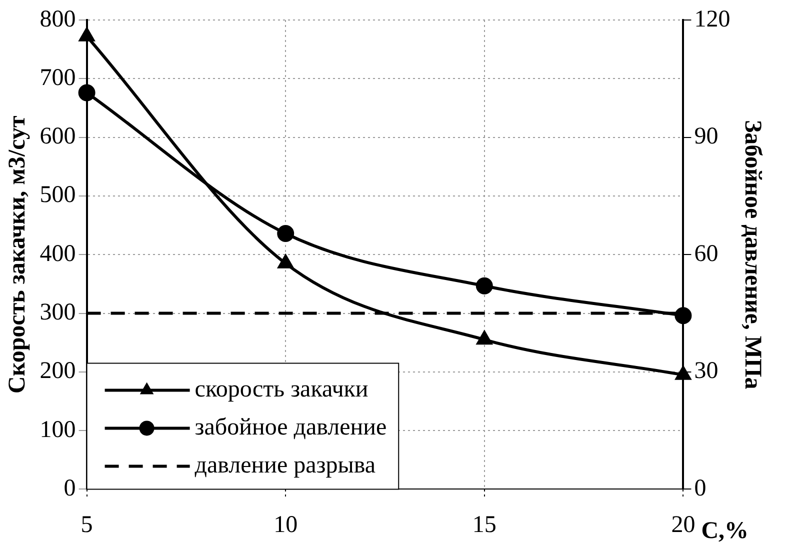 The width and height of the screenshot is (790, 559). What do you see at coordinates (706, 371) in the screenshot?
I see `y2-tick-label: 30` at bounding box center [706, 371].